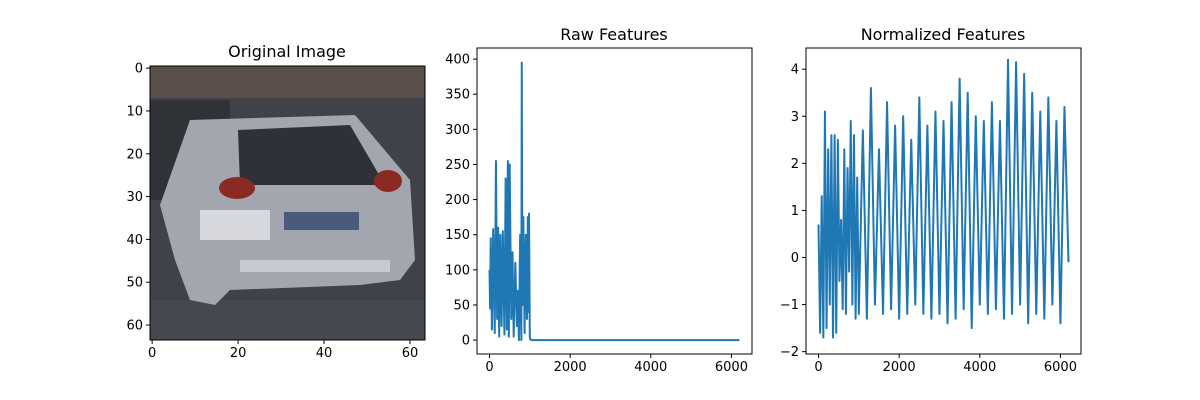 This screenshot has height=400, width=1200. I want to click on image-license-plate, so click(321, 221).